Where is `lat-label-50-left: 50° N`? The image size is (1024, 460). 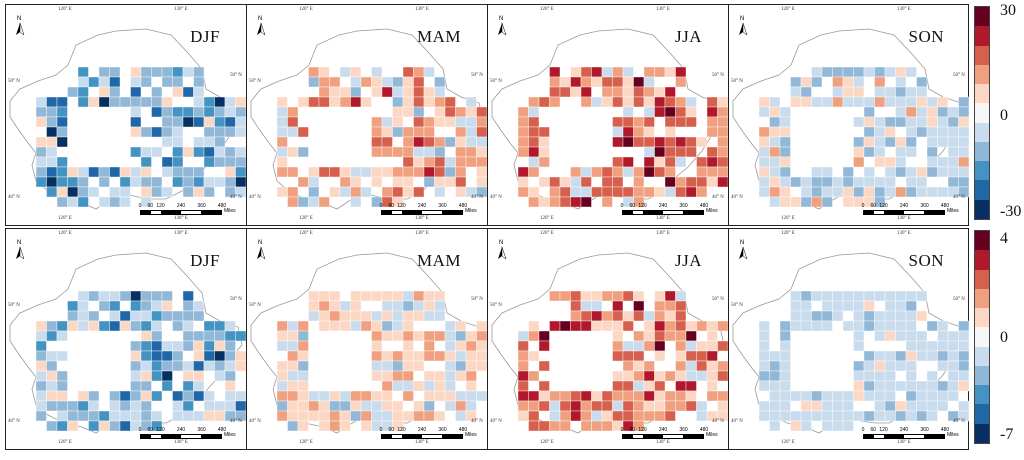 lat-label-50-left: 50° N is located at coordinates (496, 305).